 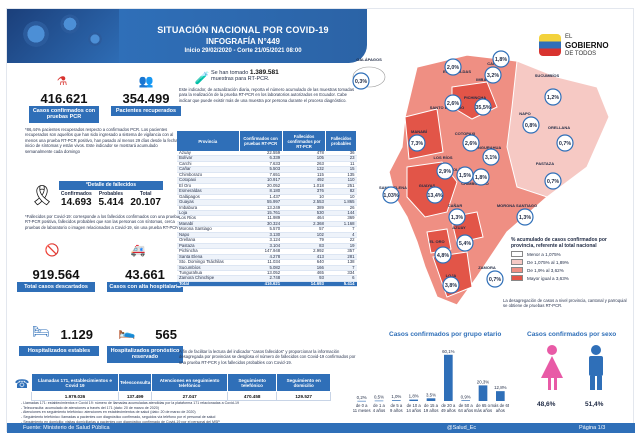 I want to click on legend-item: Mayor igual a 3,63%, so click(x=569, y=278).